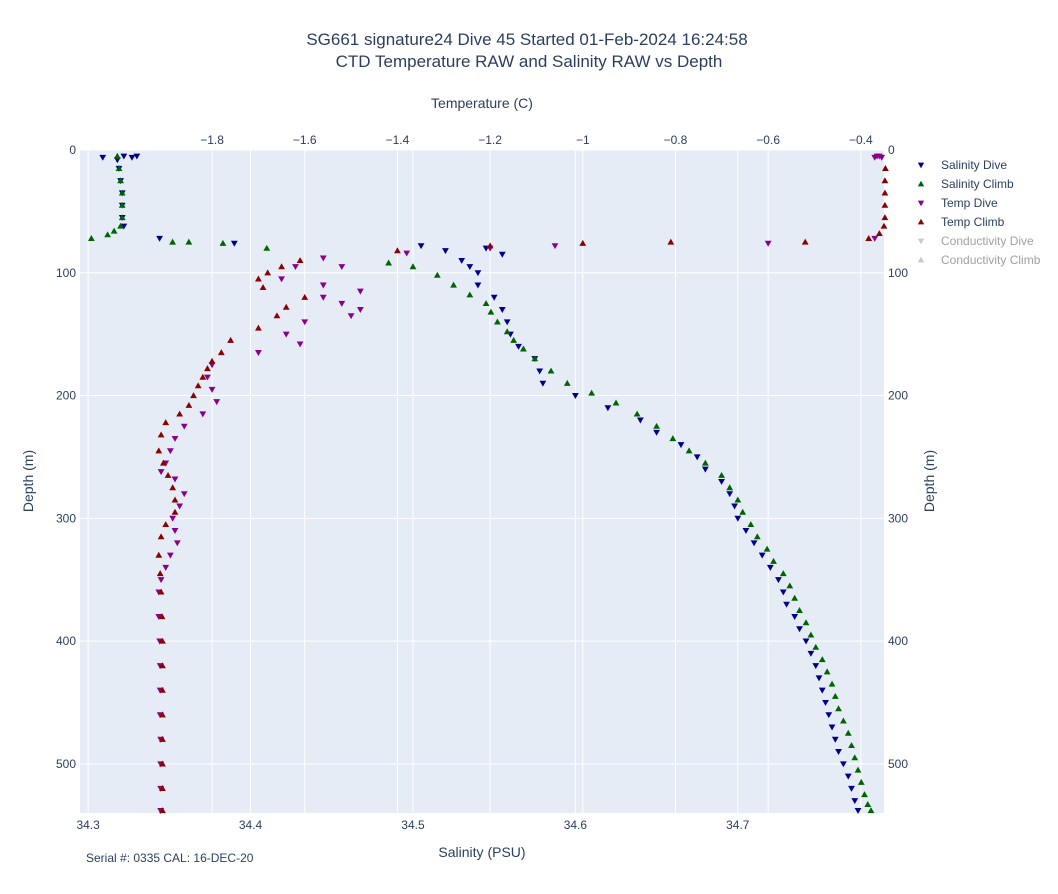  What do you see at coordinates (66, 764) in the screenshot?
I see `tick-label-depth-left: 500` at bounding box center [66, 764].